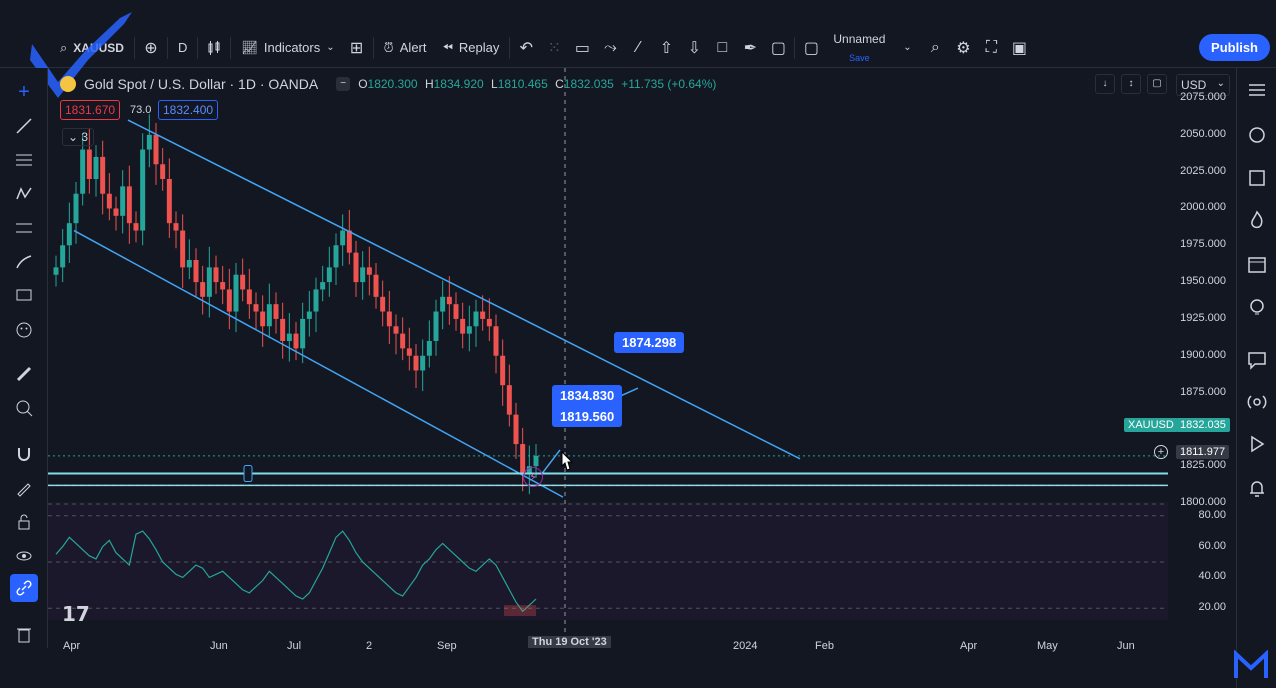 This screenshot has height=688, width=1276. I want to click on price-axis-label: 2050.000, so click(1203, 133).